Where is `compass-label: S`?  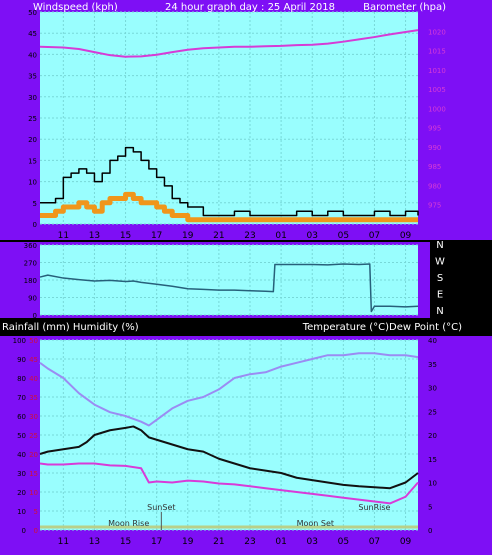 compass-label: S is located at coordinates (440, 278).